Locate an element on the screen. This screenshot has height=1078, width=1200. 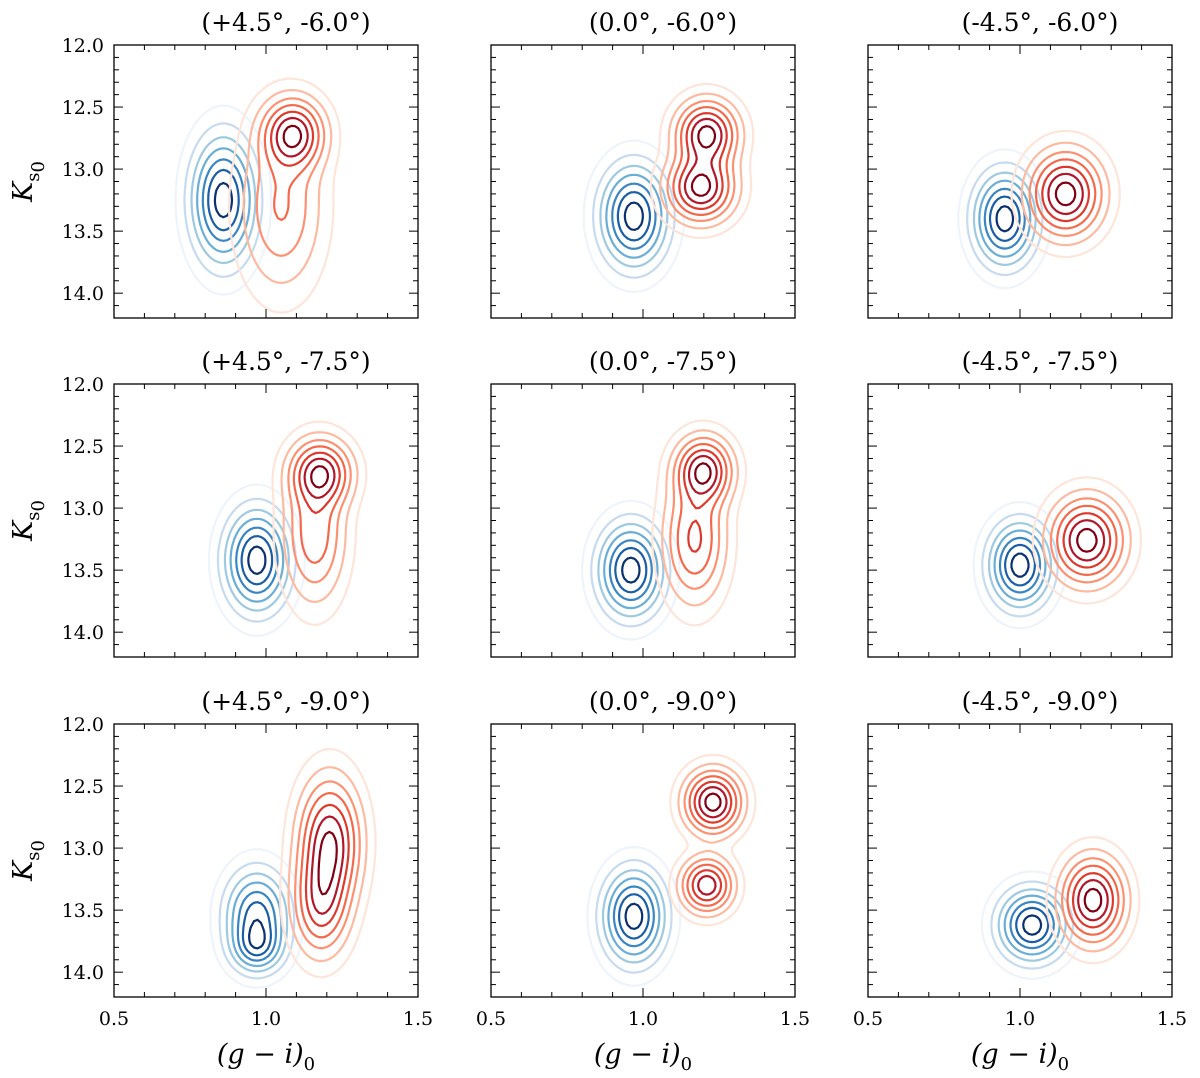
x-tick-label: 0.5 is located at coordinates (868, 1019).